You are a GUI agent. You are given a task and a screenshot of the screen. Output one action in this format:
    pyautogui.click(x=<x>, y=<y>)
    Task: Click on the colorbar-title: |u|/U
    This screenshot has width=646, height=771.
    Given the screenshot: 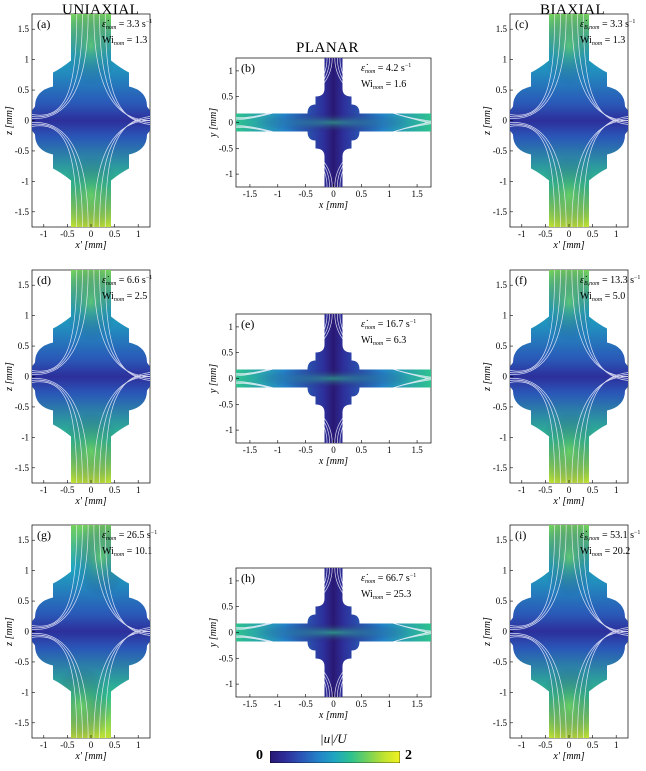 What is the action you would take?
    pyautogui.click(x=333, y=738)
    